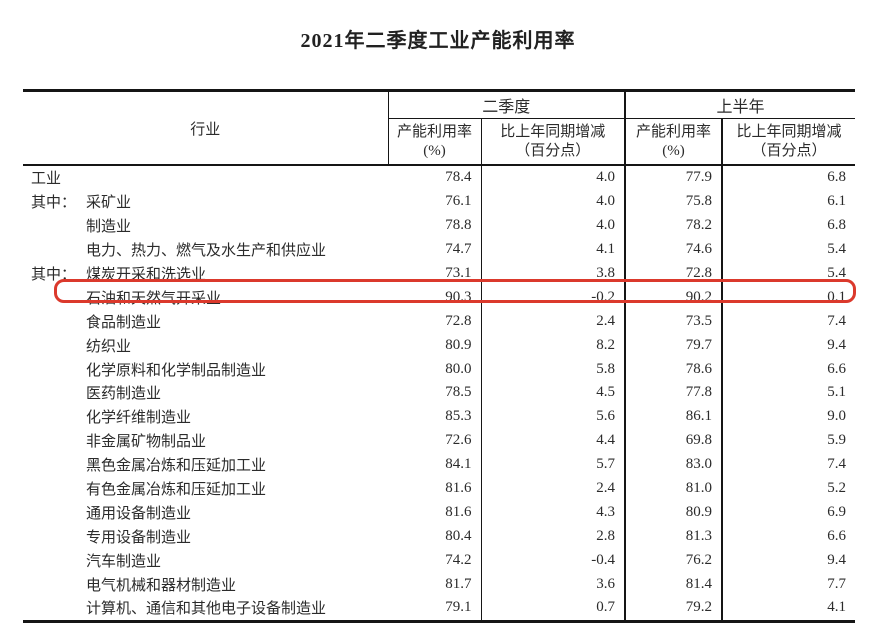 Image resolution: width=876 pixels, height=637 pixels. What do you see at coordinates (124, 561) in the screenshot?
I see `industry-name: 汽车制造业` at bounding box center [124, 561].